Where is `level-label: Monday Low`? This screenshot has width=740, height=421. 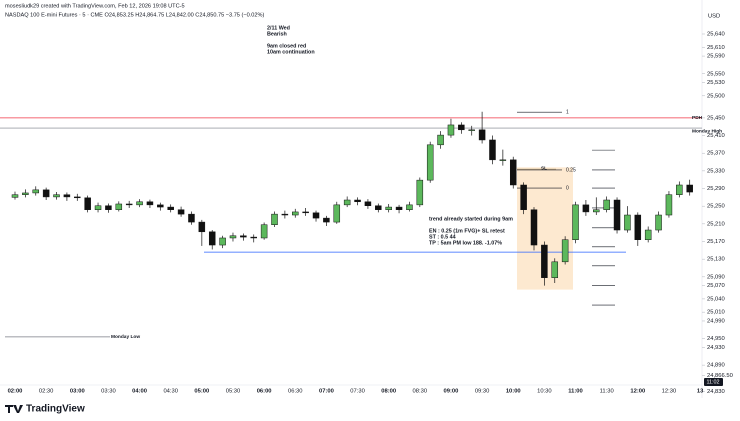
level-label: Monday Low is located at coordinates (125, 337).